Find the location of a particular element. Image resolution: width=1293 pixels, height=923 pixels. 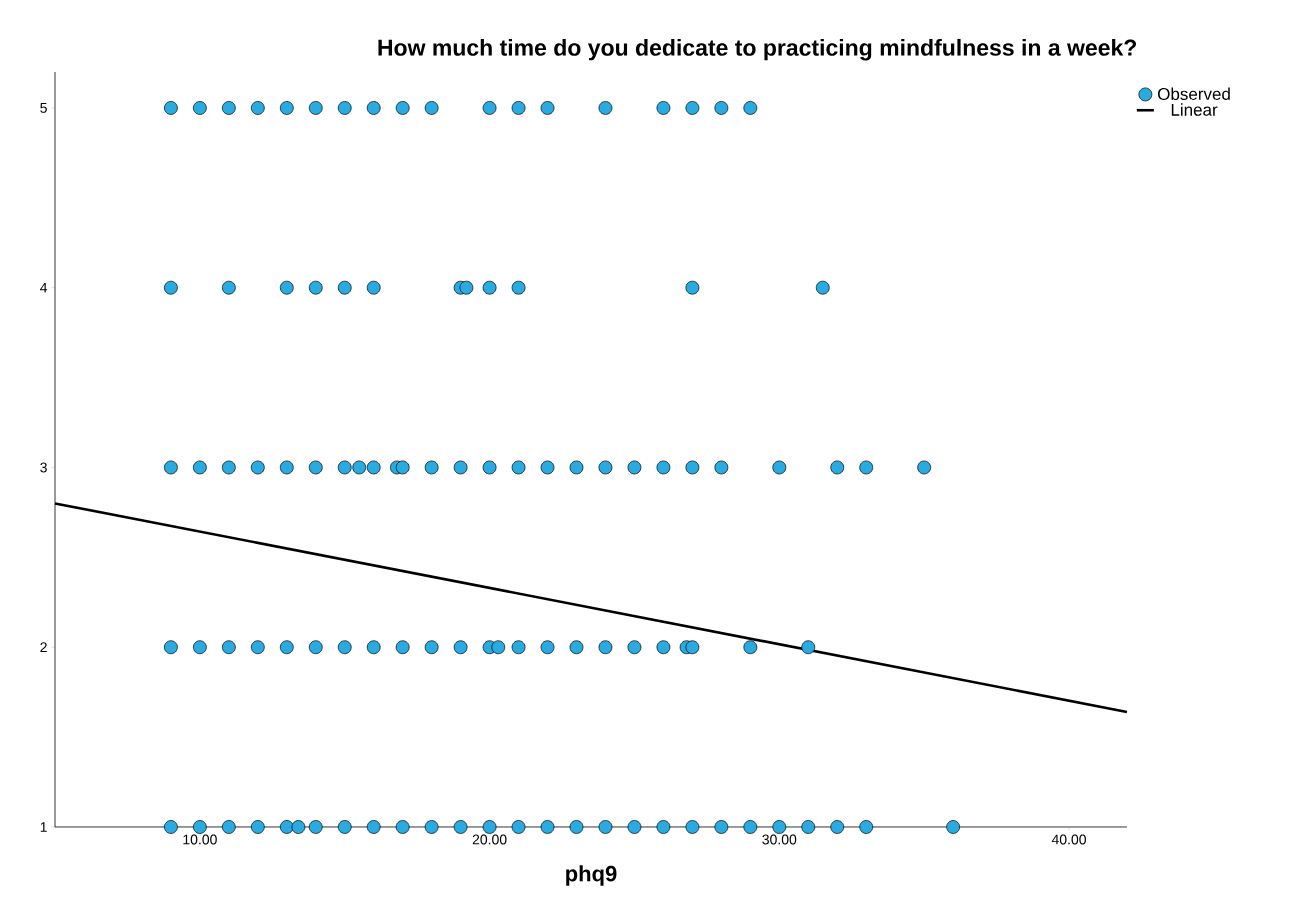

chart-title: How much time do you dedicate to practicing mindfulness in a week? is located at coordinates (757, 49).